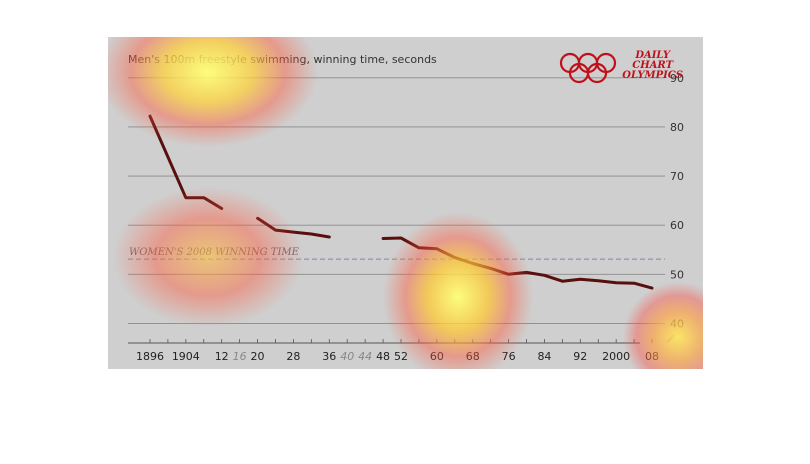  What do you see at coordinates (616, 356) in the screenshot?
I see `x-tick-label: 2000` at bounding box center [616, 356].